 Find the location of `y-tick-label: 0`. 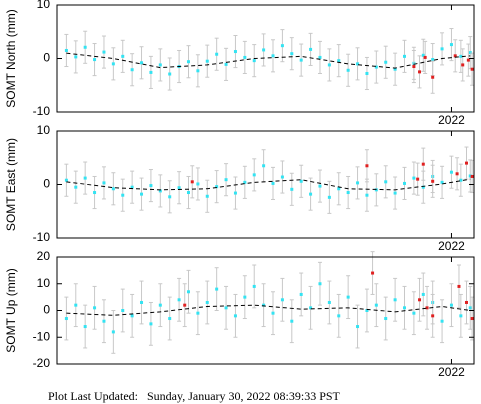

y-tick-label: 0 is located at coordinates (46, 310).